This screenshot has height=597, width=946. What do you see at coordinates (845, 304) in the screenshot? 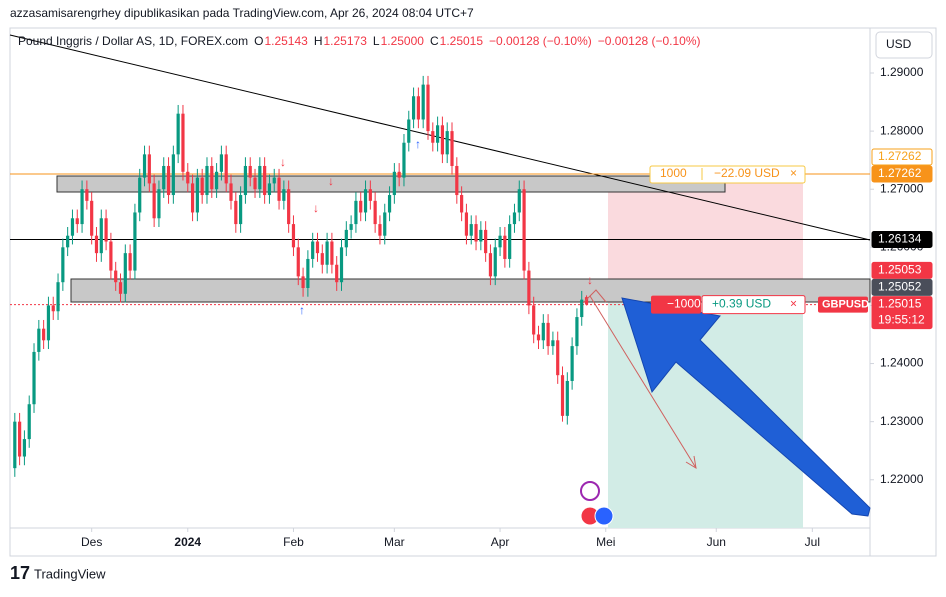
I see `symbol-tag: GBPUSD` at bounding box center [845, 304].